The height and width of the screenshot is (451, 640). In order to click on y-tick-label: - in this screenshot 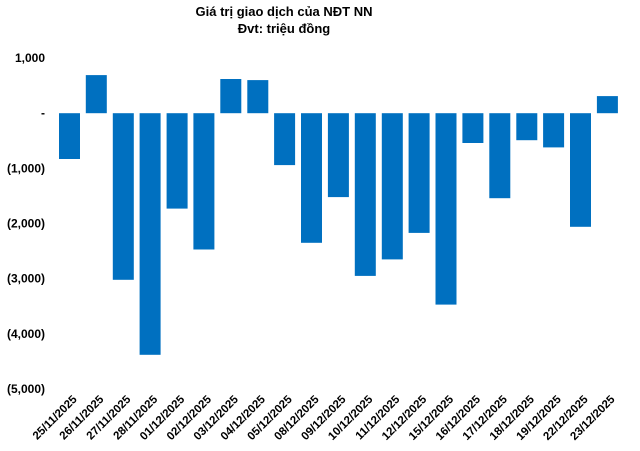, I will do `click(43, 113)`.